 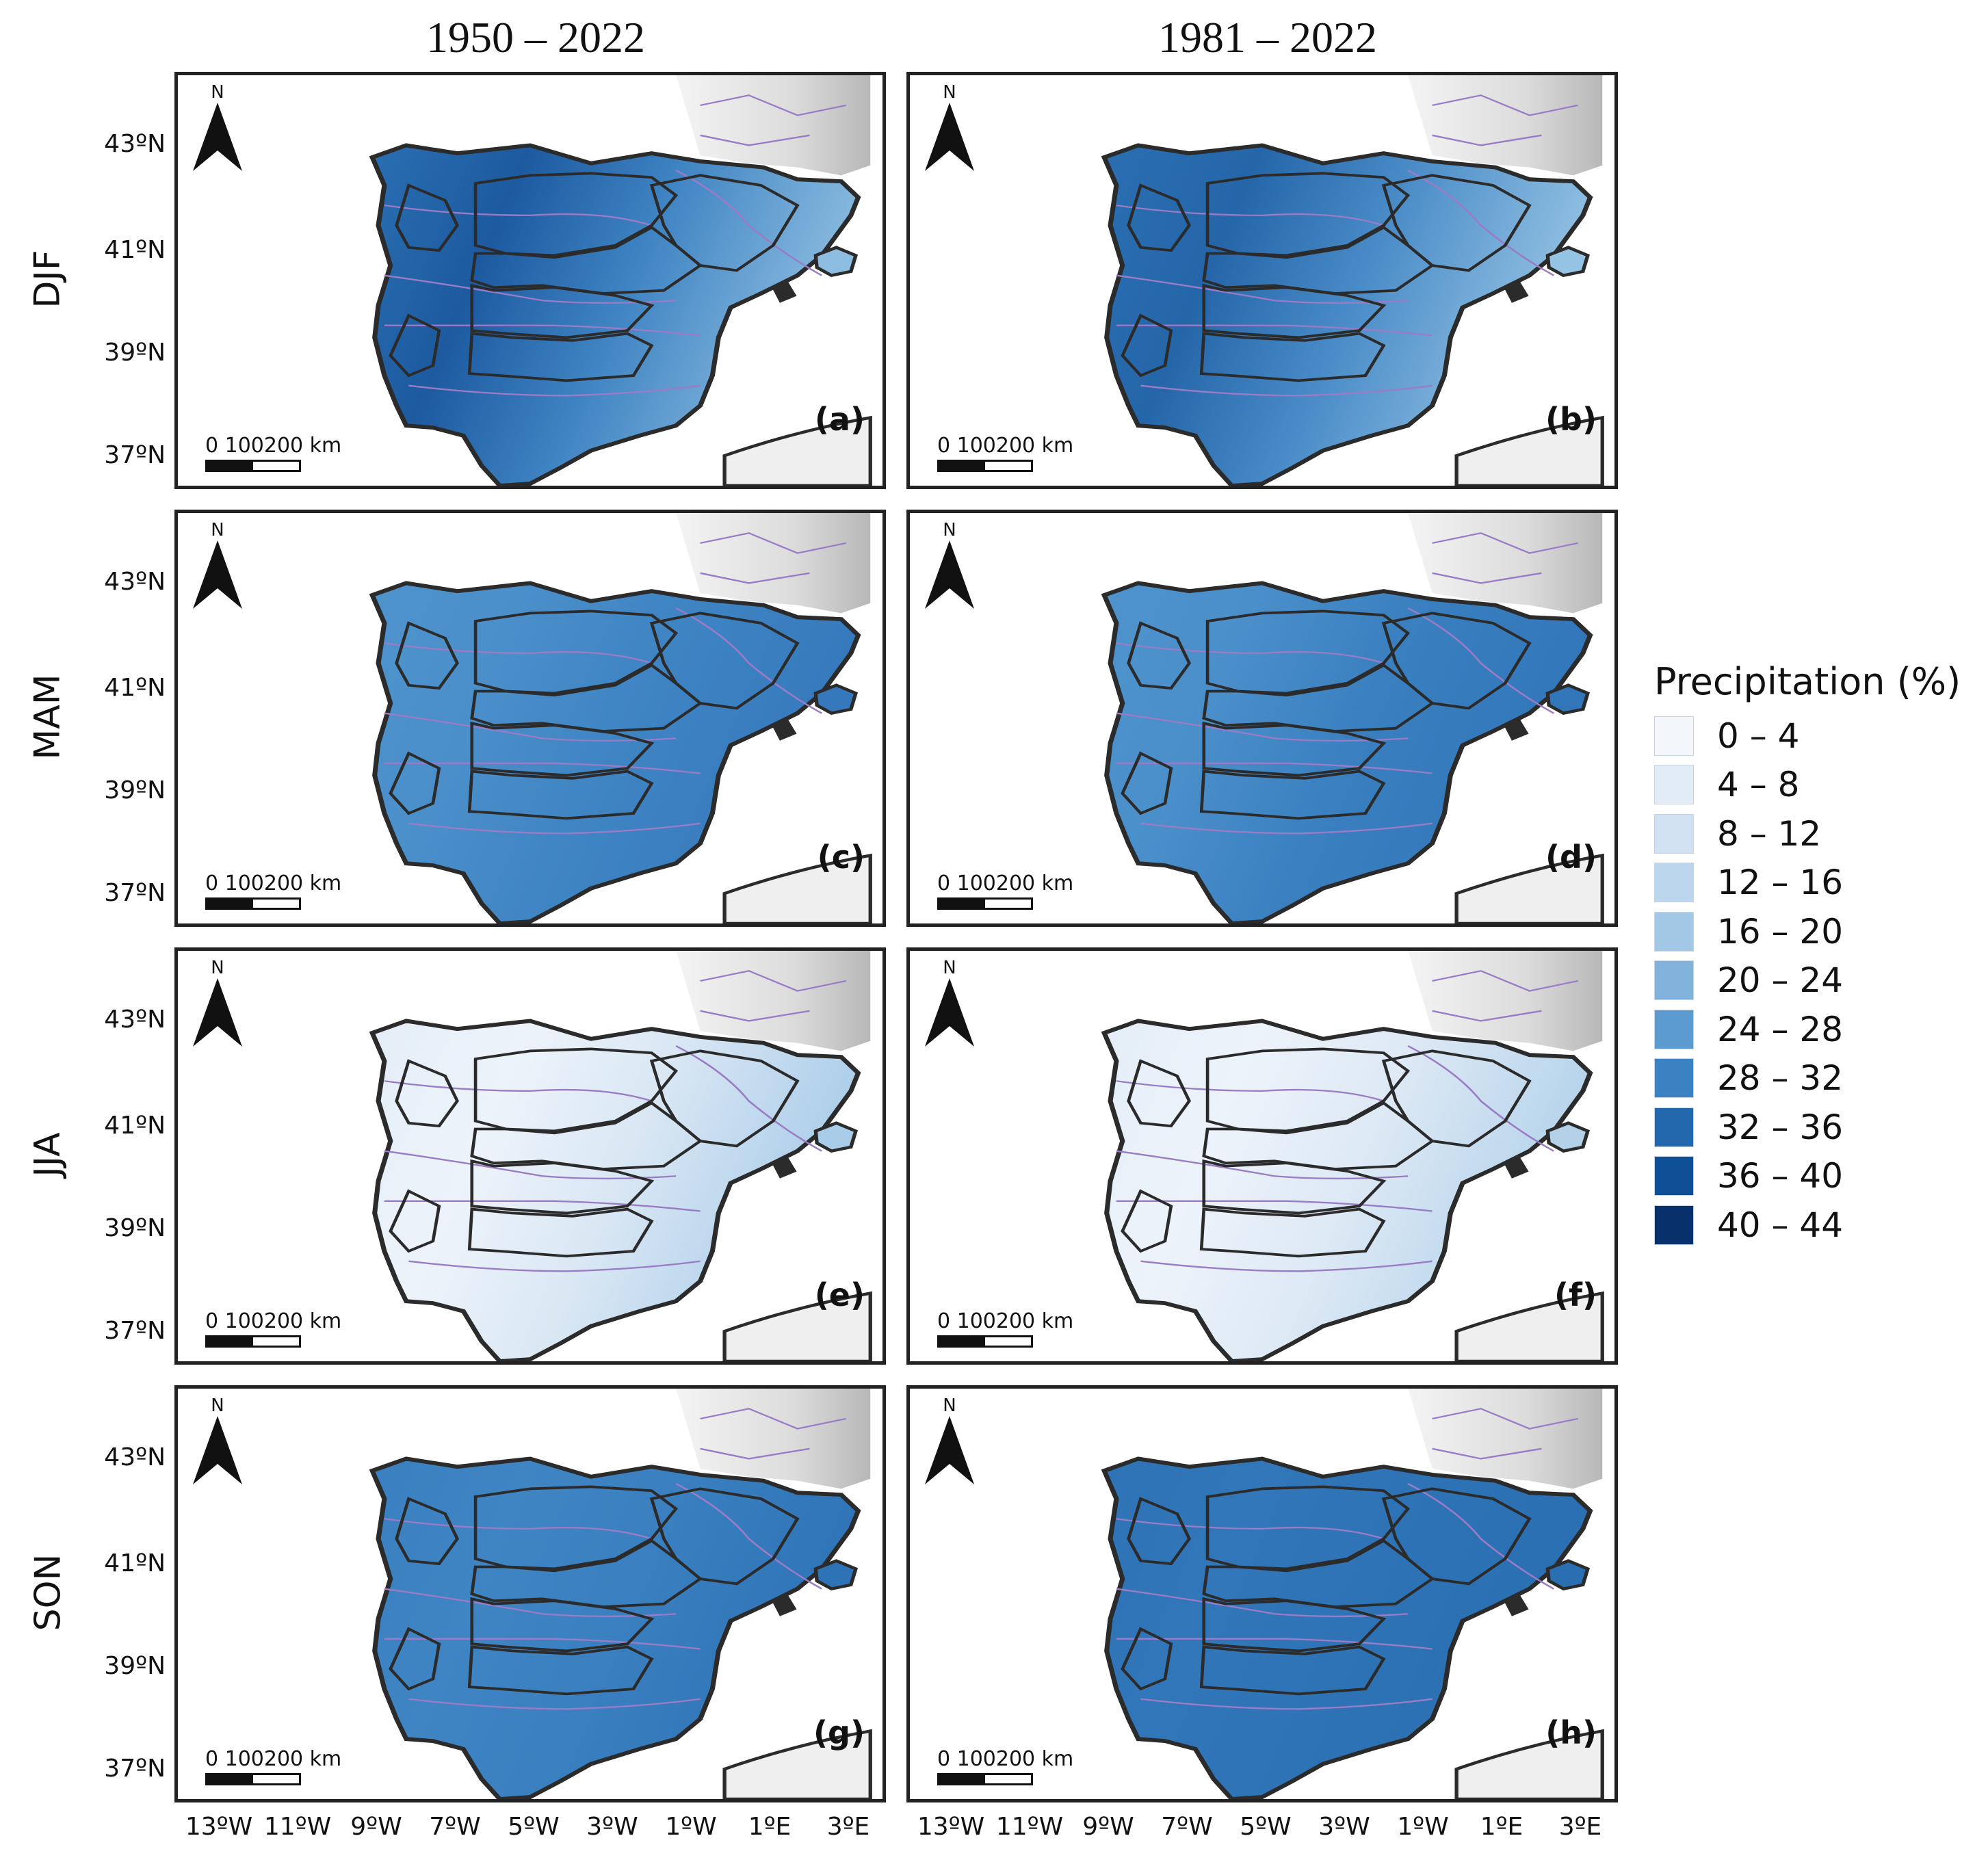 What do you see at coordinates (839, 1294) in the screenshot?
I see `panel-letter: (e)` at bounding box center [839, 1294].